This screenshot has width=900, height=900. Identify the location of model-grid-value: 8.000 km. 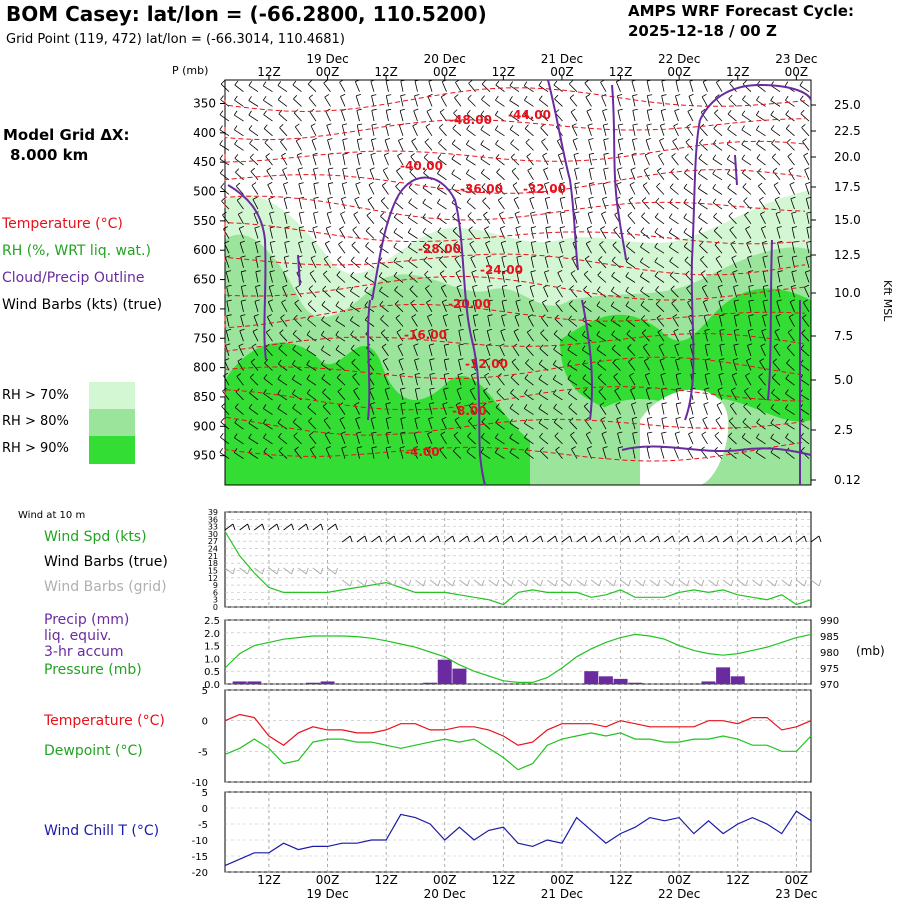
(49, 155).